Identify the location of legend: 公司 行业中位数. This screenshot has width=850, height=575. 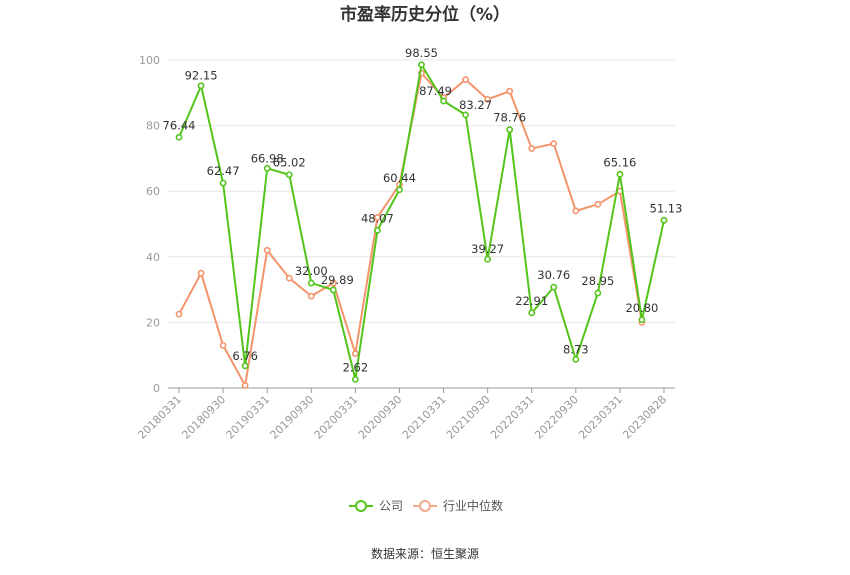
(426, 505).